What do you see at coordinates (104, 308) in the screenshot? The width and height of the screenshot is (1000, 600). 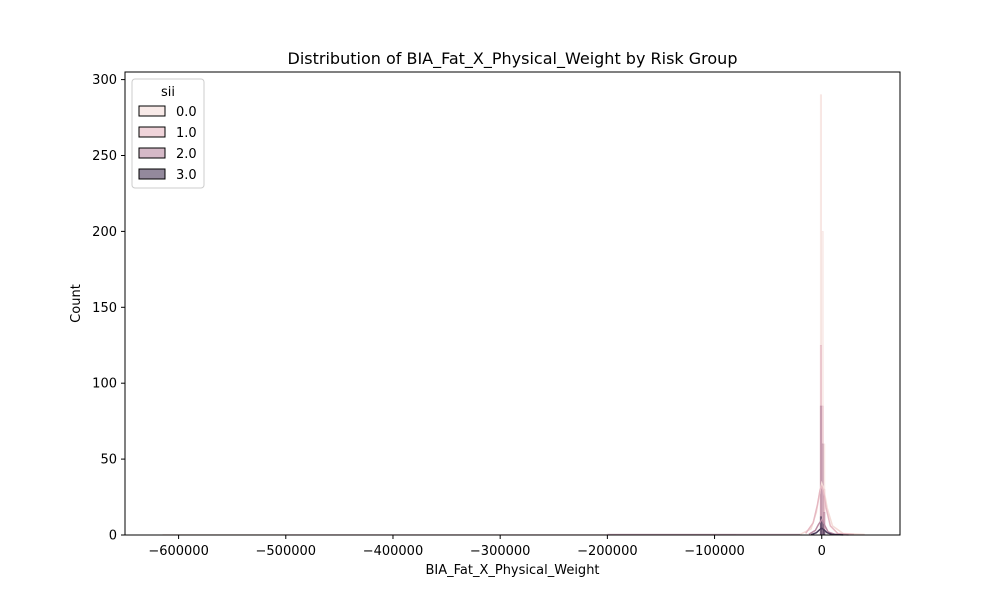 I see `y-tick-label: 150` at bounding box center [104, 308].